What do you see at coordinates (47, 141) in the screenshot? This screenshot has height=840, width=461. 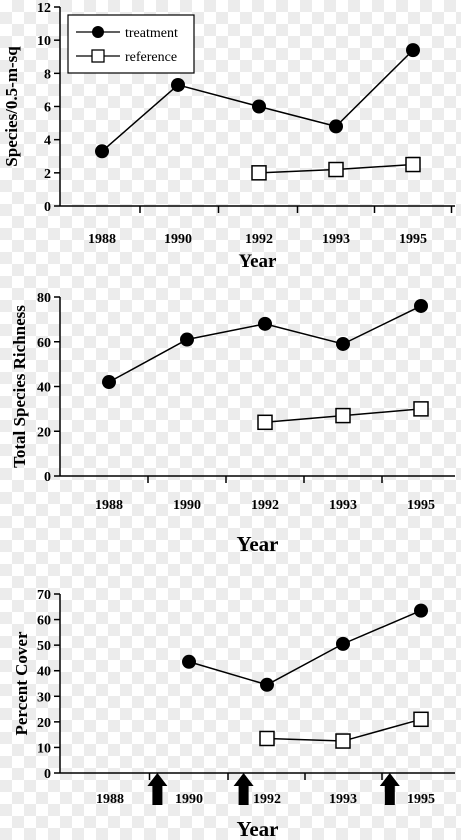 I see `y-tick-label: 4` at bounding box center [47, 141].